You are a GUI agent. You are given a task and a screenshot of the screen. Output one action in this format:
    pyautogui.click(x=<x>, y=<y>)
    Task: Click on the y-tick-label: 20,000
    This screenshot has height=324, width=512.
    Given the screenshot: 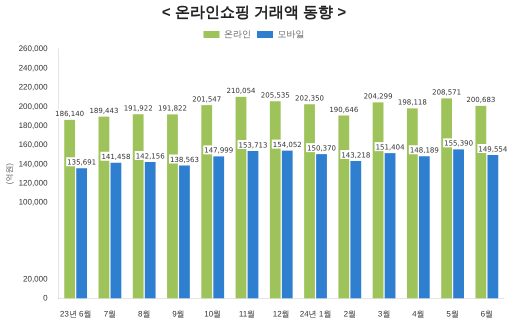 What is the action you would take?
    pyautogui.click(x=35, y=279)
    